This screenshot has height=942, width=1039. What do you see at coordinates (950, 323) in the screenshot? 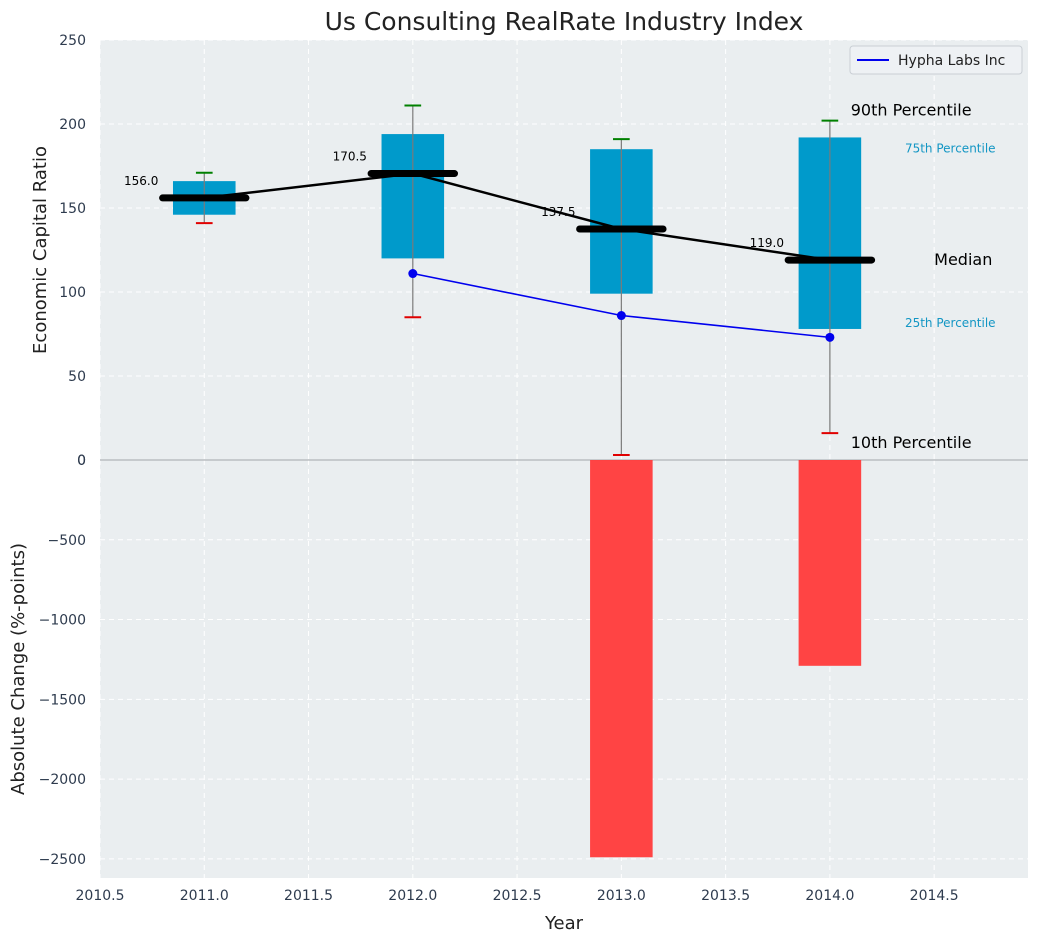
I see `percentile-annotation: 25th Percentile` at bounding box center [950, 323].